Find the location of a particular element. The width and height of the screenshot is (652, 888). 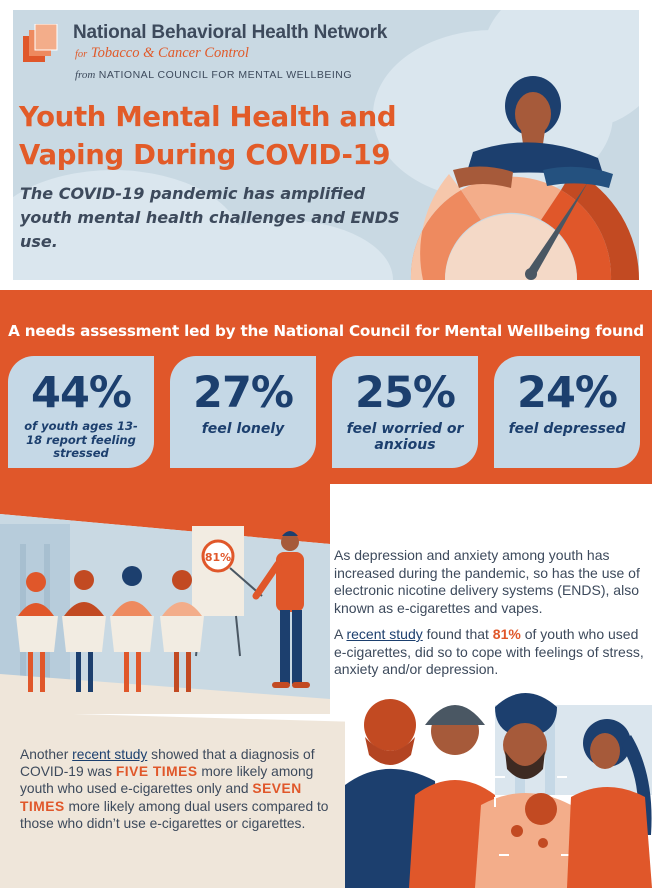

stat-value: 24% is located at coordinates (567, 393).